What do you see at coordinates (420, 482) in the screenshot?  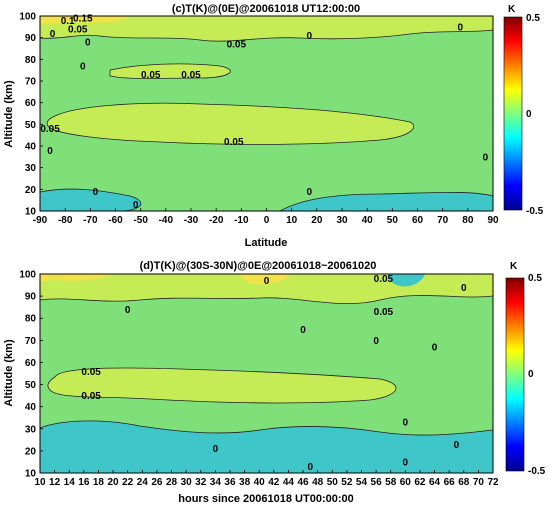 I see `x-tick-label: 62` at bounding box center [420, 482].